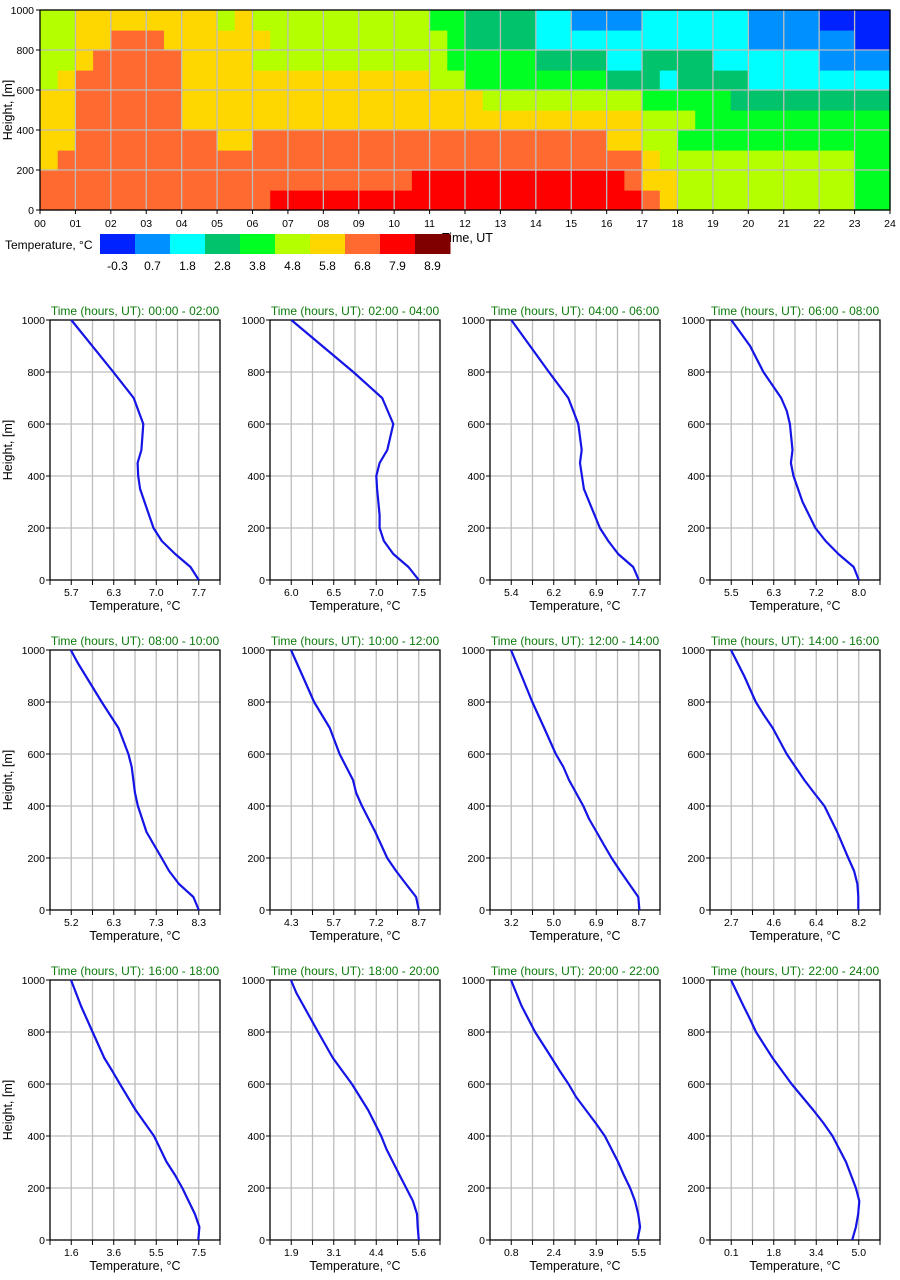 The image size is (900, 1280). I want to click on heatmap-x-tick-label: 24, so click(890, 224).